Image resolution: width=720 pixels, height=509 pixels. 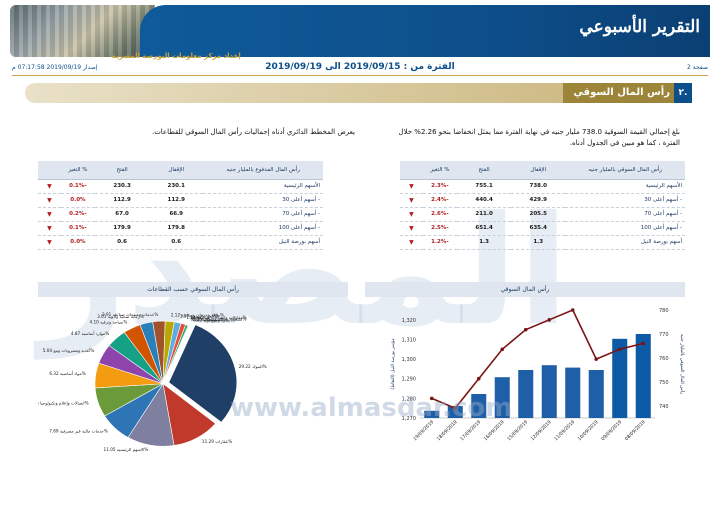 What do you see at coordinates (78, 170) in the screenshot?
I see `col-header: % التغير` at bounding box center [78, 170].